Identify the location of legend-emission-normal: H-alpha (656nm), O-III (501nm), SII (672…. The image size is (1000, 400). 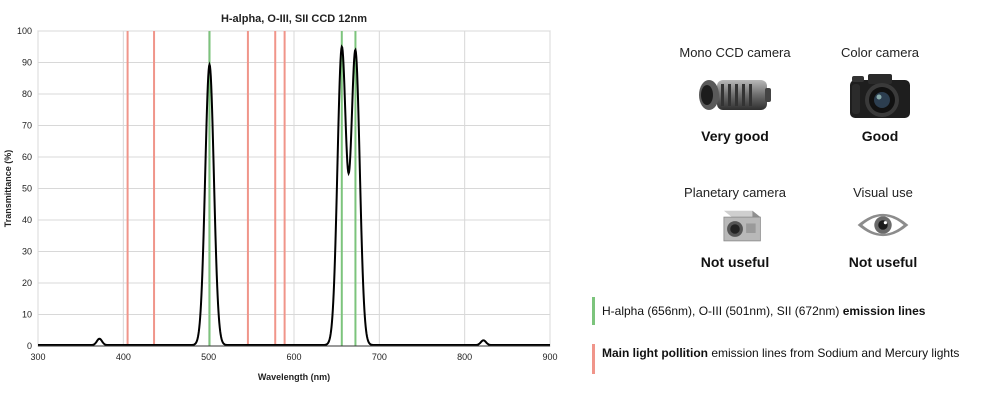
(722, 311).